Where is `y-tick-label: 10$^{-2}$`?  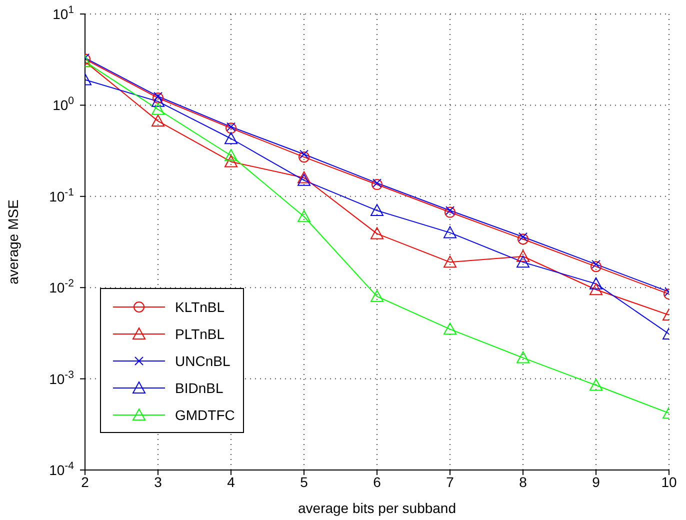 y-tick-label: 10$^{-2}$ is located at coordinates (61, 287).